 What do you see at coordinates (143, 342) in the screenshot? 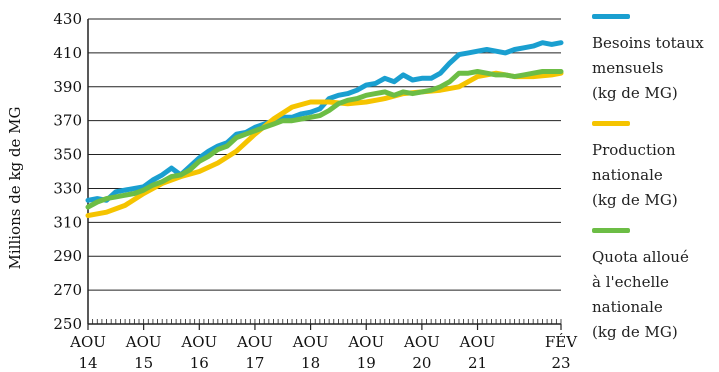
I see `x-tick-label-top-1: AOU` at bounding box center [143, 342].